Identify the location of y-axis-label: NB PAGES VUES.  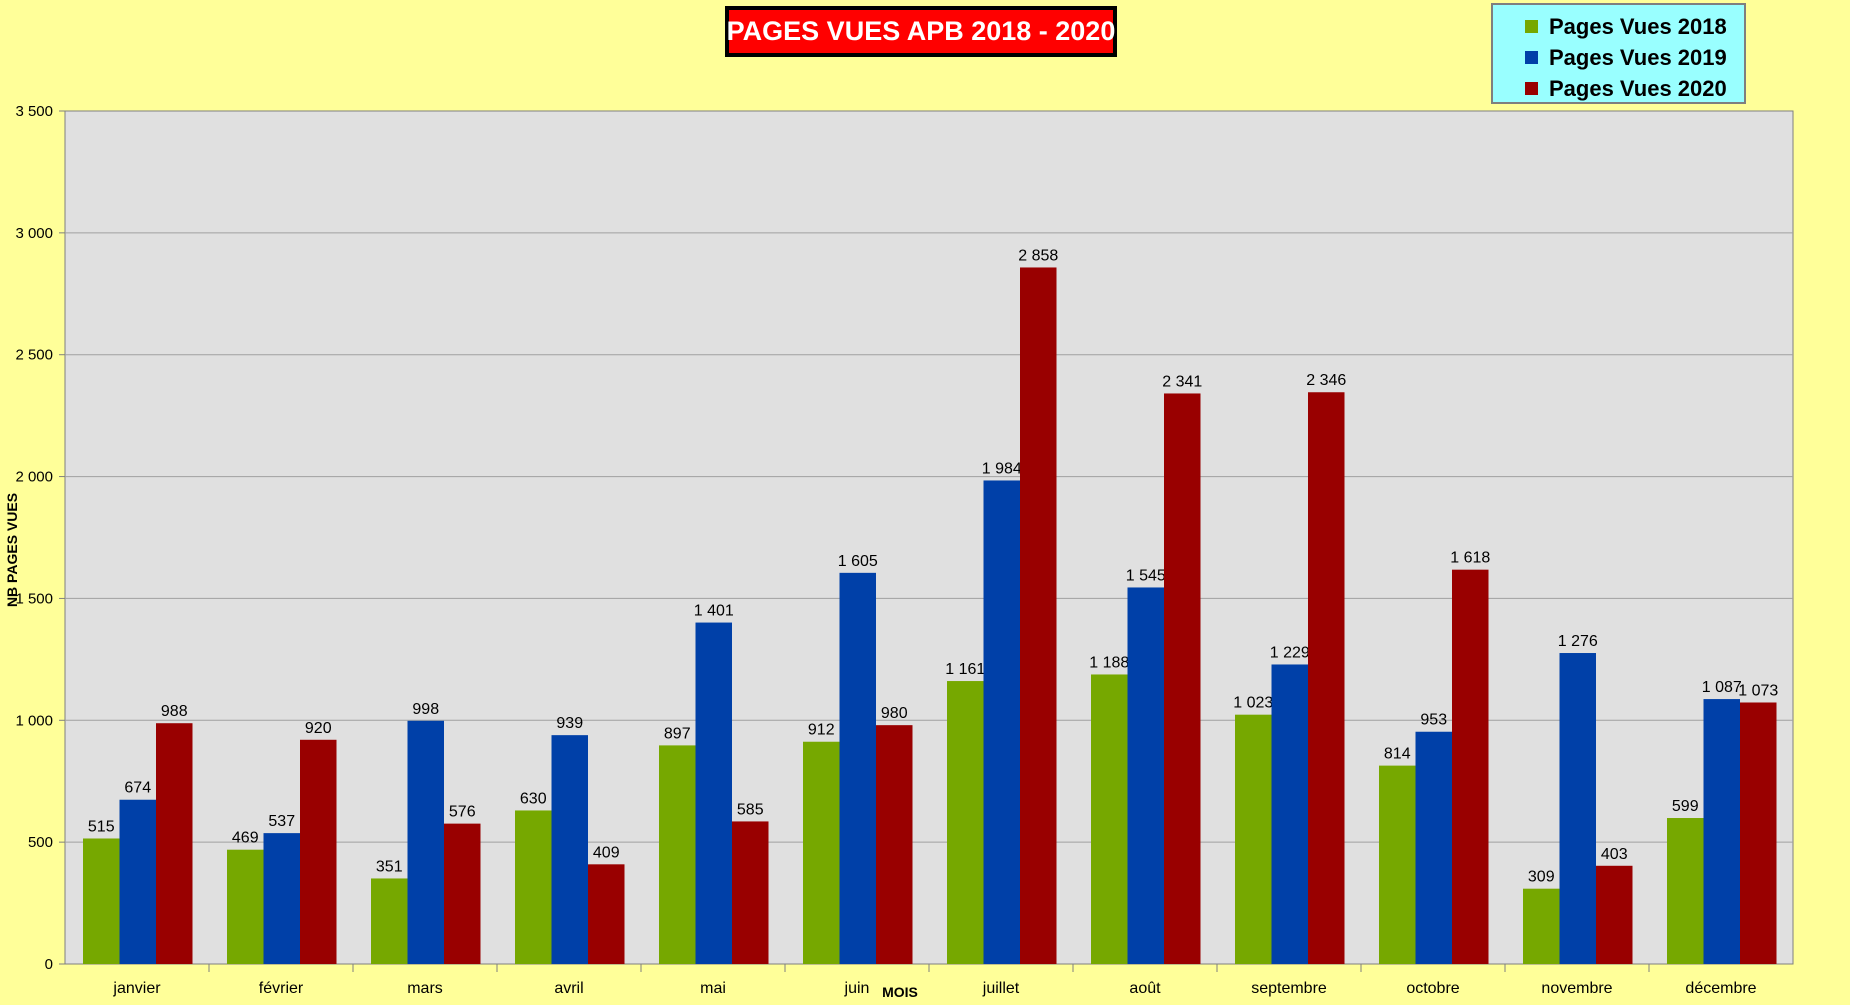
(12, 550).